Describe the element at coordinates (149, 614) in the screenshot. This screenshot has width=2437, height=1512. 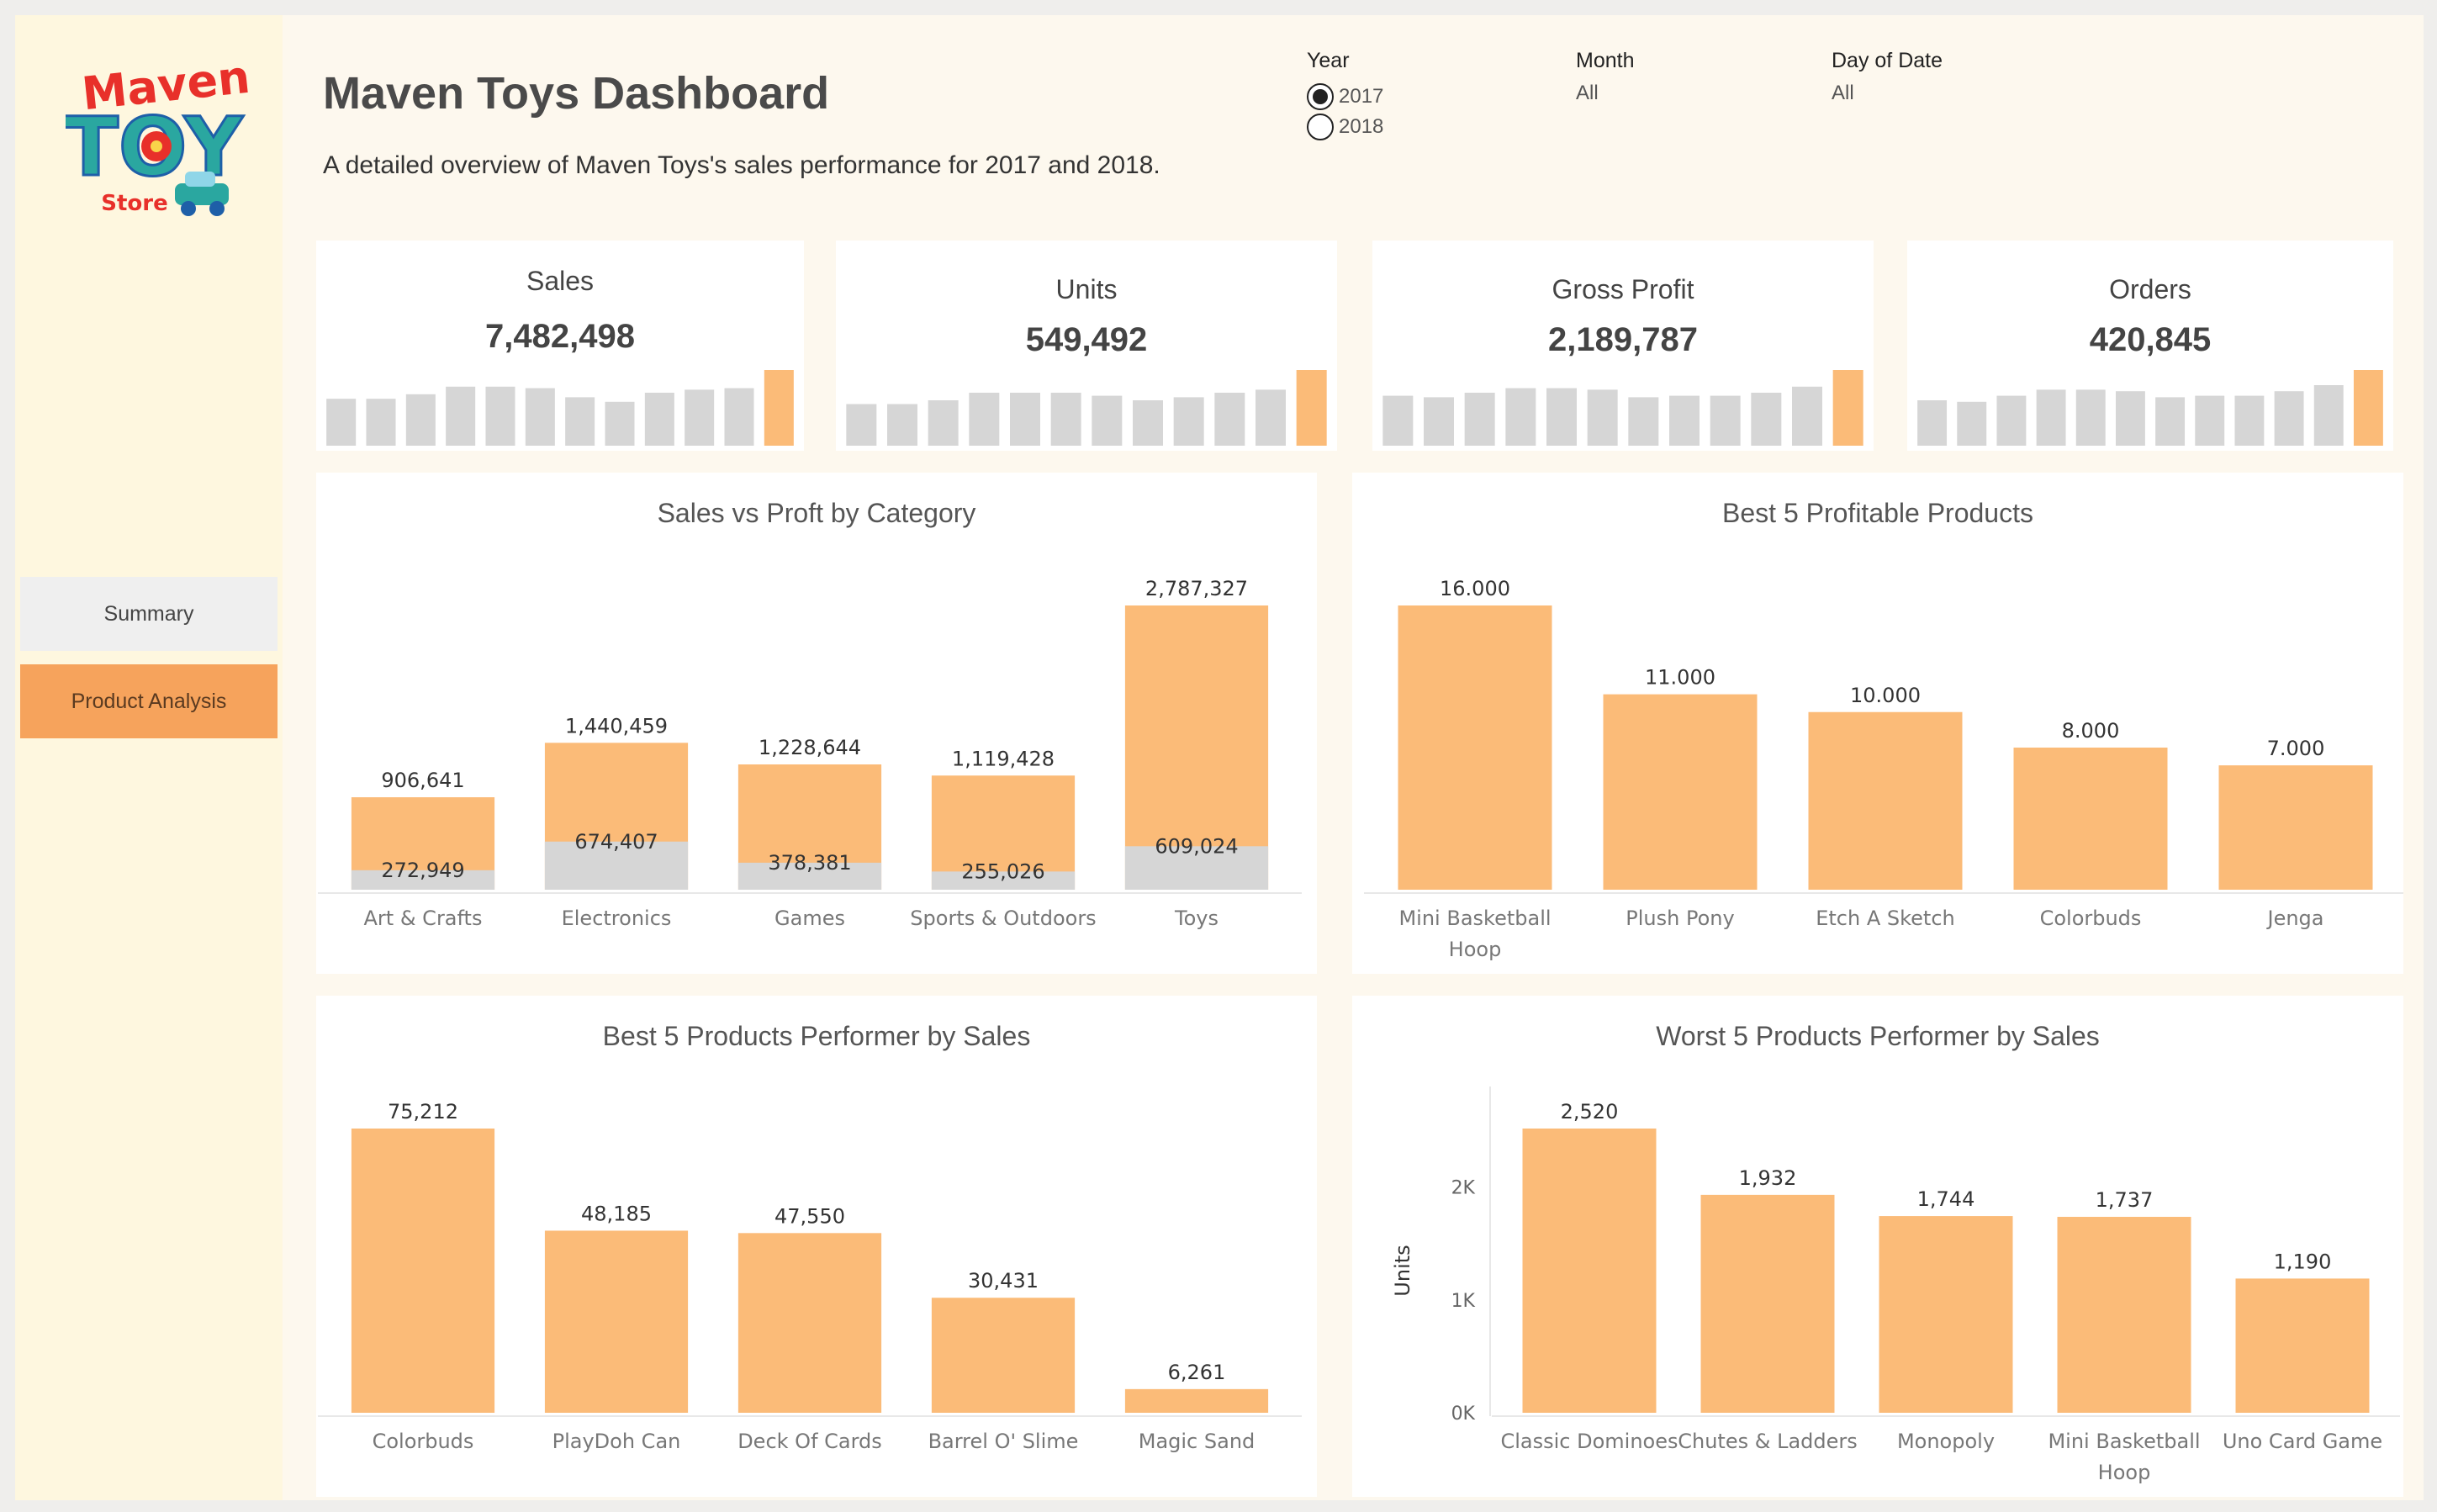
I see `nav-summary-button: Summary` at that location.